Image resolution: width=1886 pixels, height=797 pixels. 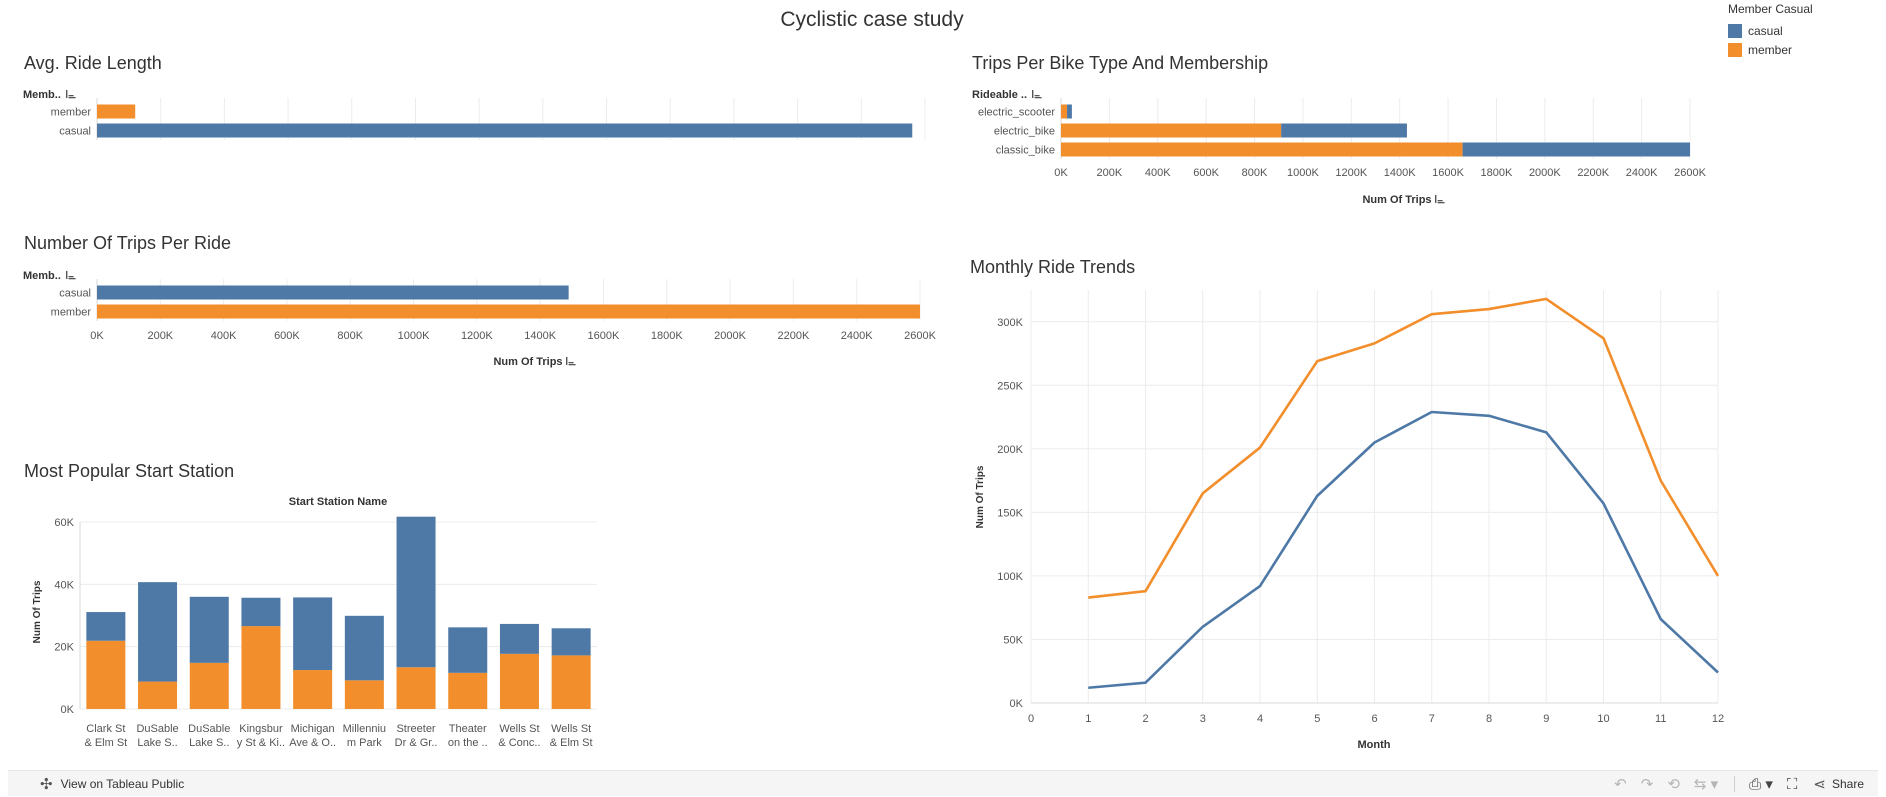 What do you see at coordinates (1847, 784) in the screenshot?
I see `share-label: Share` at bounding box center [1847, 784].